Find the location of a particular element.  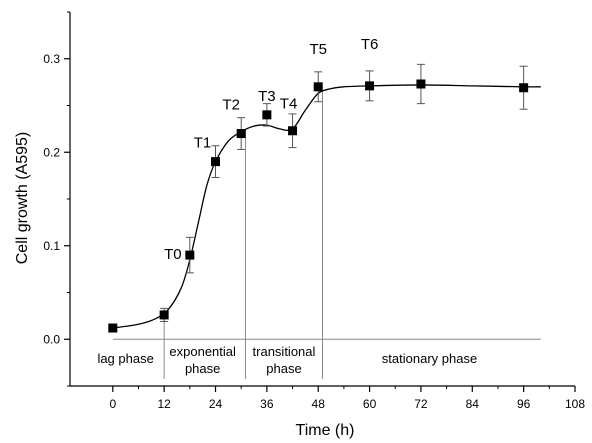

x-tick-label: 36 is located at coordinates (267, 404).